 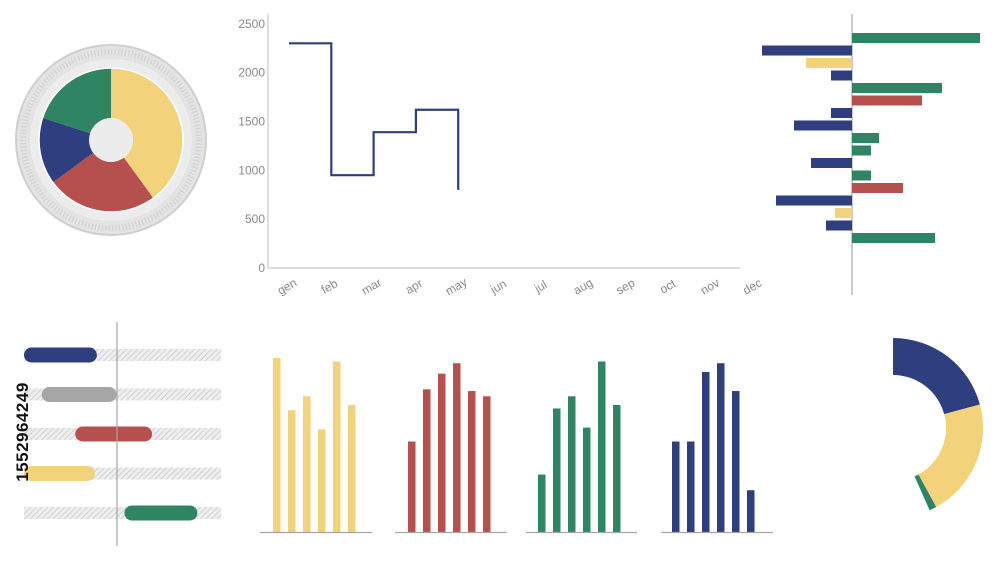 I want to click on red-bar-chart, so click(x=451, y=448).